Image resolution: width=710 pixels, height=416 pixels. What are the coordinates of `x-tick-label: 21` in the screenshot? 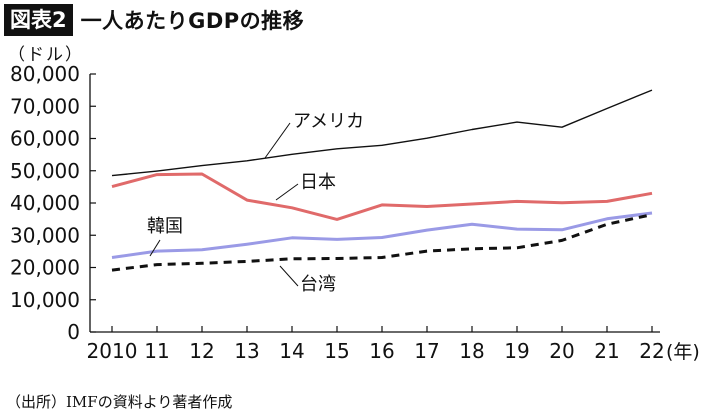 It's located at (606, 351).